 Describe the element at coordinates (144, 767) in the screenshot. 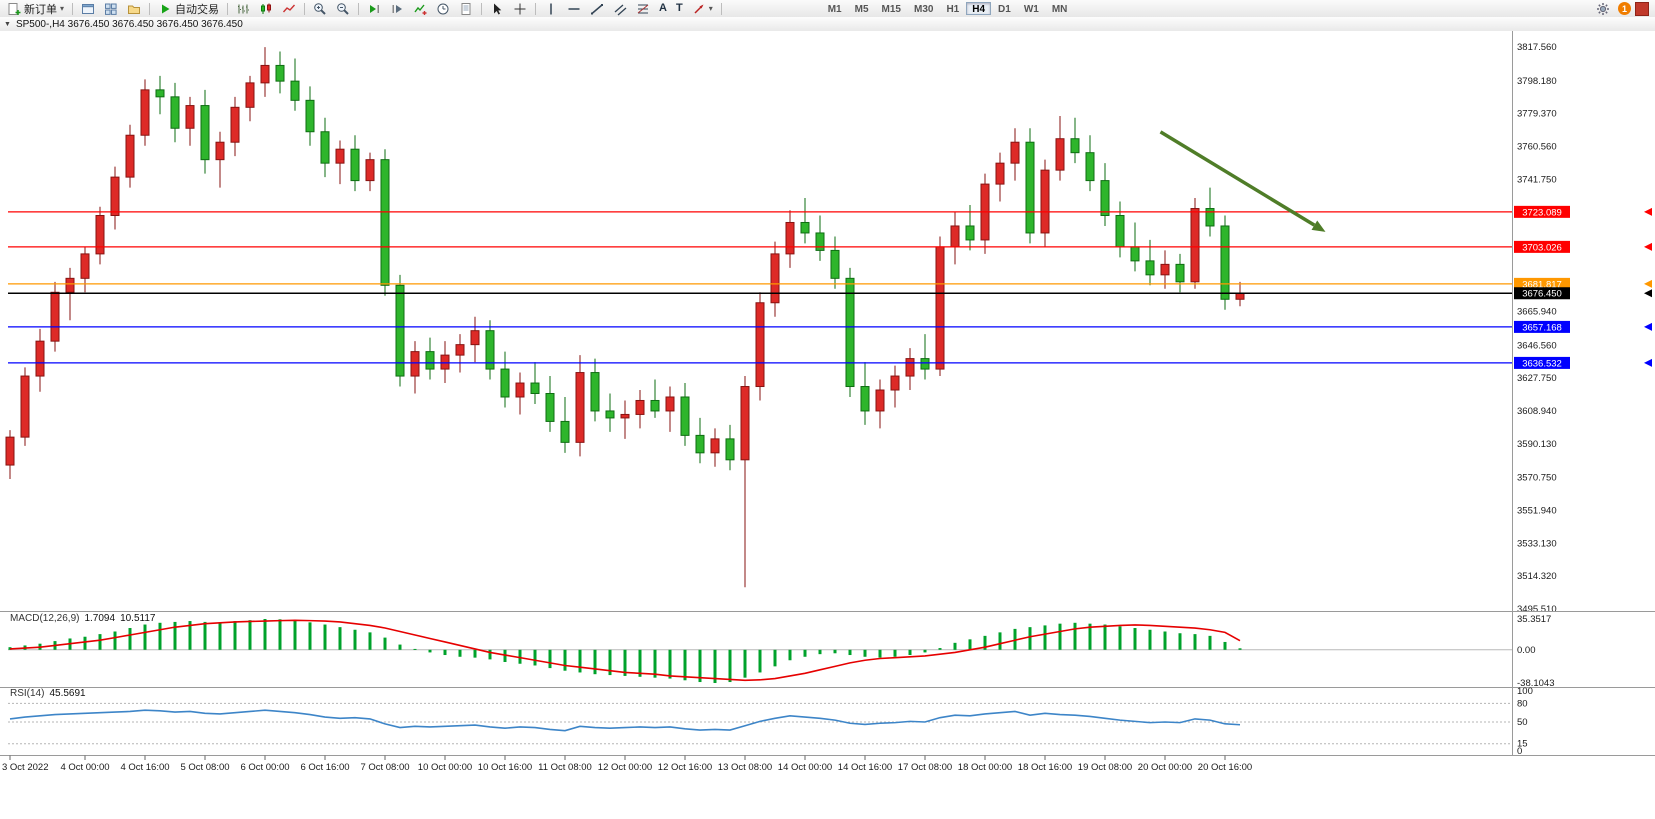

I see `svg-text: 4 Oct 16:00` at that location.